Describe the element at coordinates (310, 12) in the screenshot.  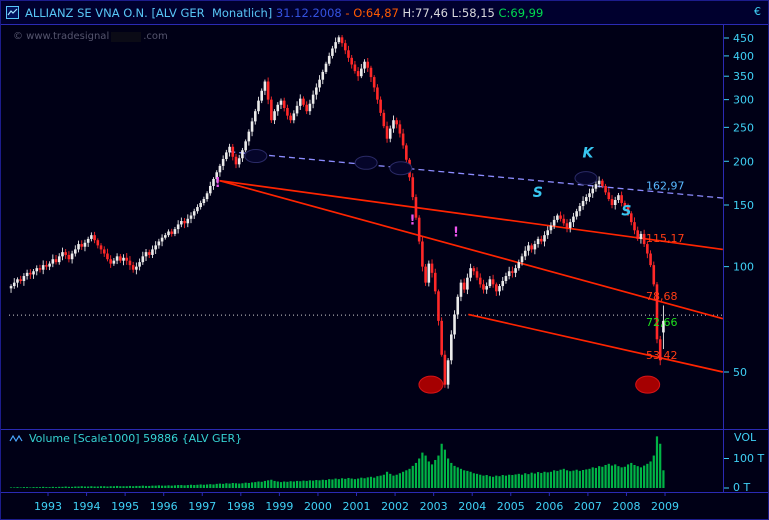
I see `title-segment: 31.12.2008` at that location.